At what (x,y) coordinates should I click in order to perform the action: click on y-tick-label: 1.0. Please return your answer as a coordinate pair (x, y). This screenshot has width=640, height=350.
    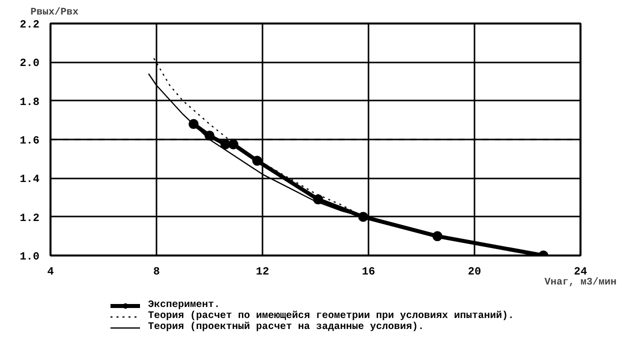
    Looking at the image, I should click on (30, 258).